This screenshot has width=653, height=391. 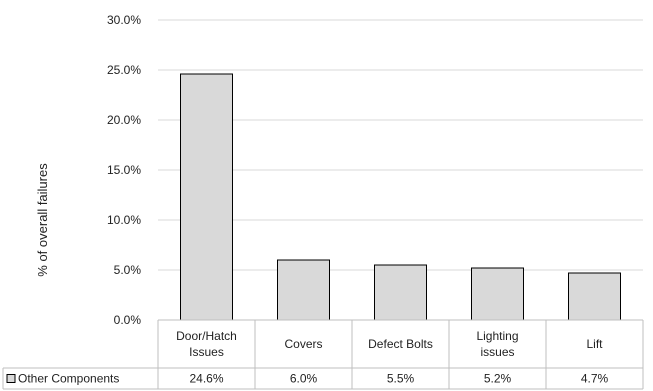 I want to click on legend-label: Other Components, so click(x=68, y=379).